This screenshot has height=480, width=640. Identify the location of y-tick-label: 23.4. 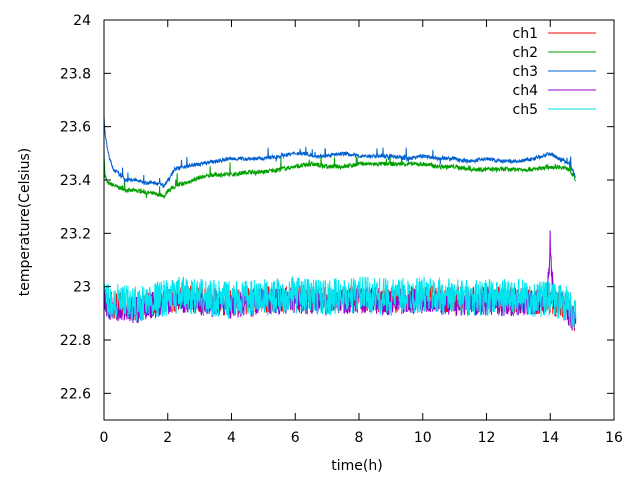
(75, 181).